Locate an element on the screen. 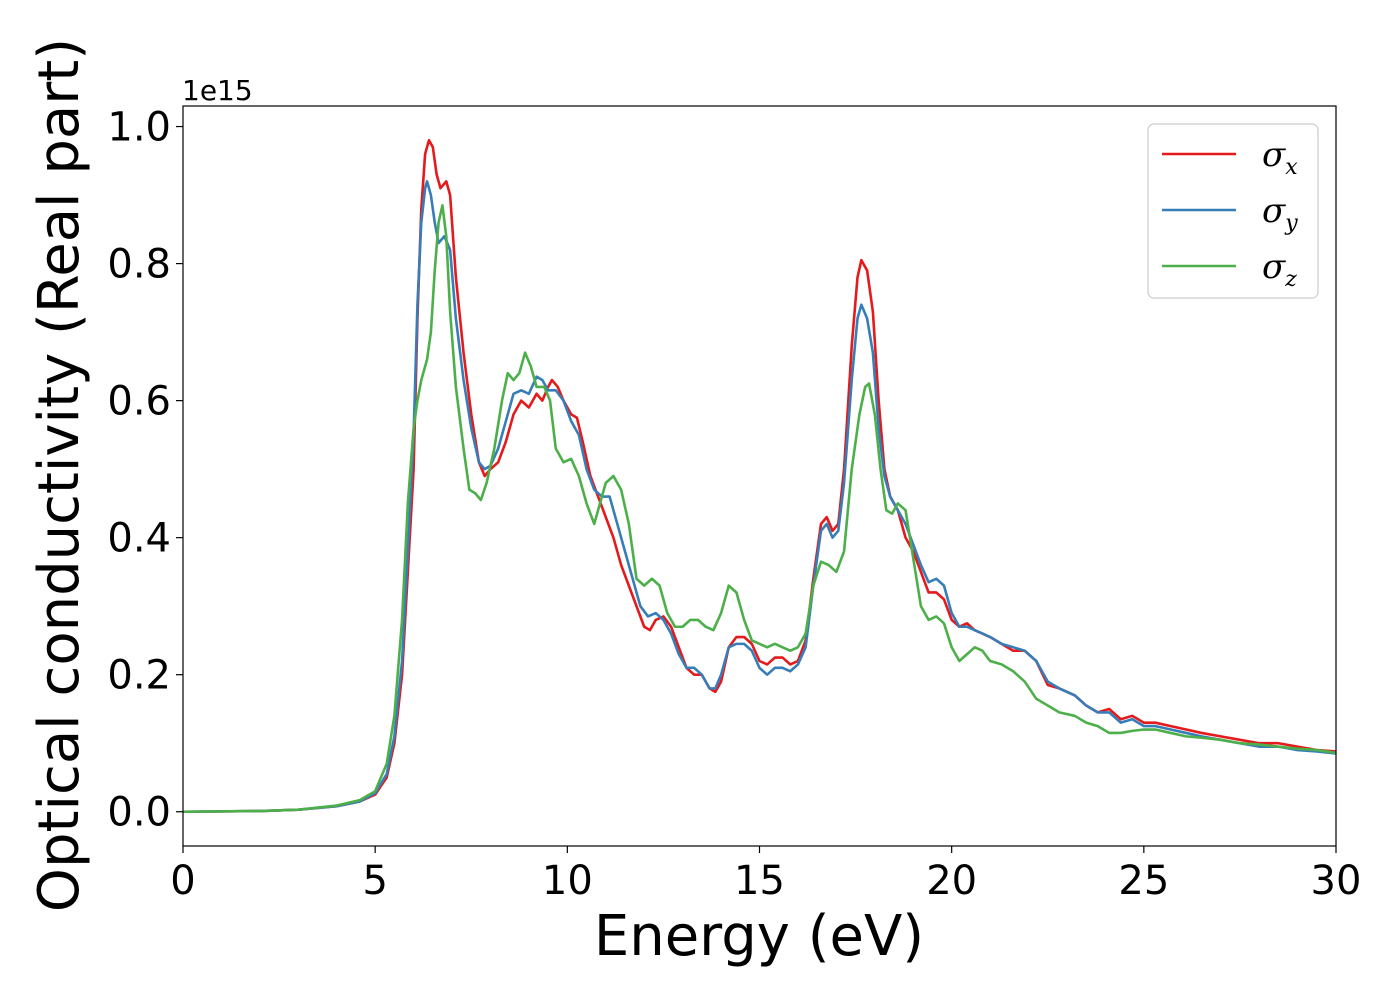  legend-label-x: σx is located at coordinates (1280, 157).